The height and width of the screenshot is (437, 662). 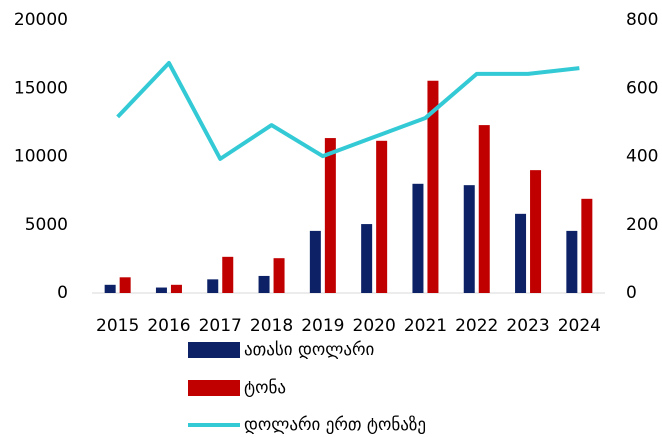 What do you see at coordinates (117, 326) in the screenshot?
I see `x-tick-label: 2015` at bounding box center [117, 326].